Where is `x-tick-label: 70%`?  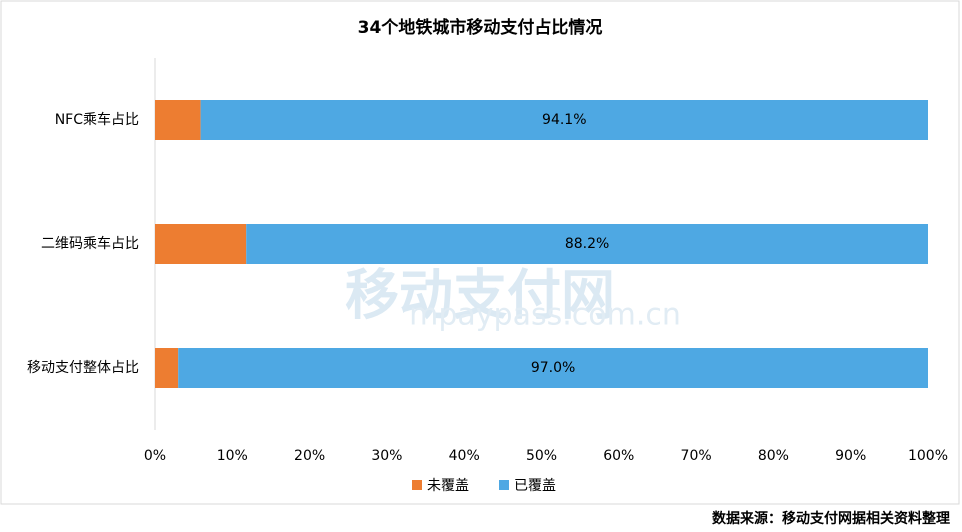 x-tick-label: 70% is located at coordinates (696, 456).